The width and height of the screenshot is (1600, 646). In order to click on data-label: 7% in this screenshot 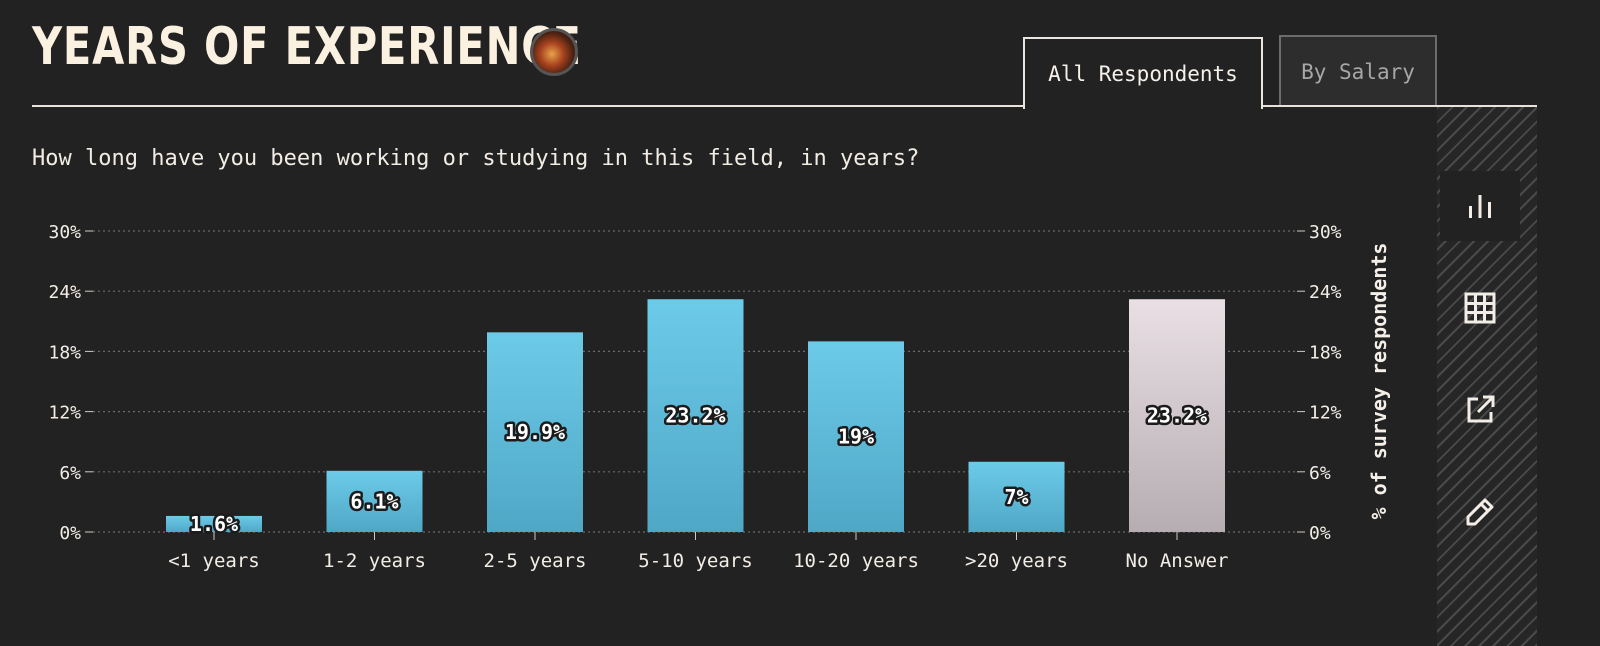, I will do `click(1016, 497)`.